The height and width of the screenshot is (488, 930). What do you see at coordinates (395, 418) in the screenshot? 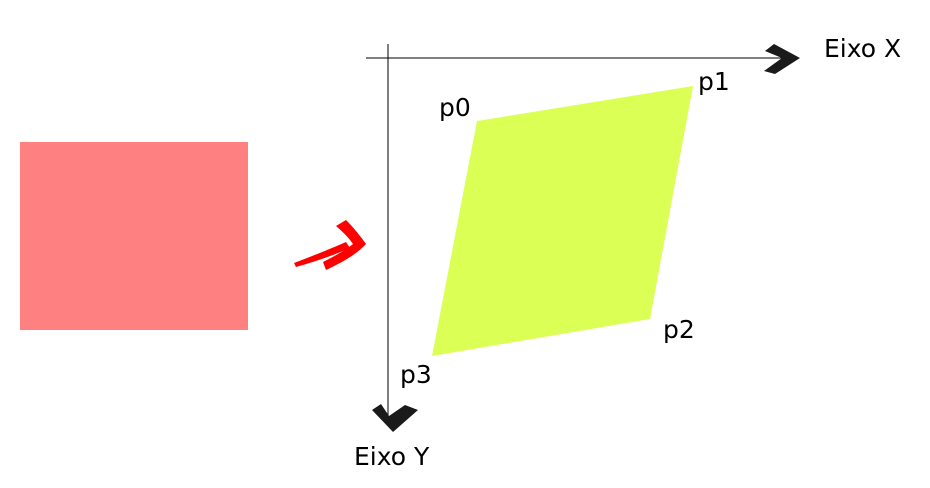
I see `arrowhead-down-icon` at bounding box center [395, 418].